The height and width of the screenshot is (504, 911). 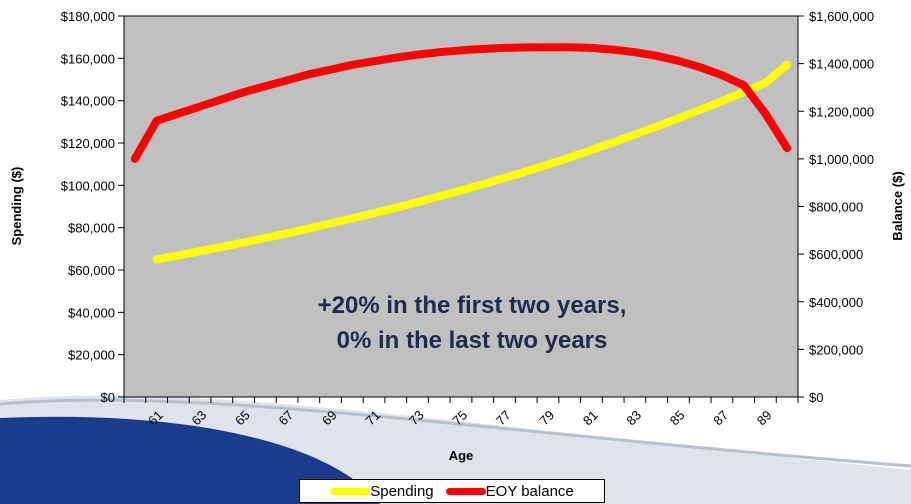 I want to click on x-tick-label: 89, so click(x=764, y=417).